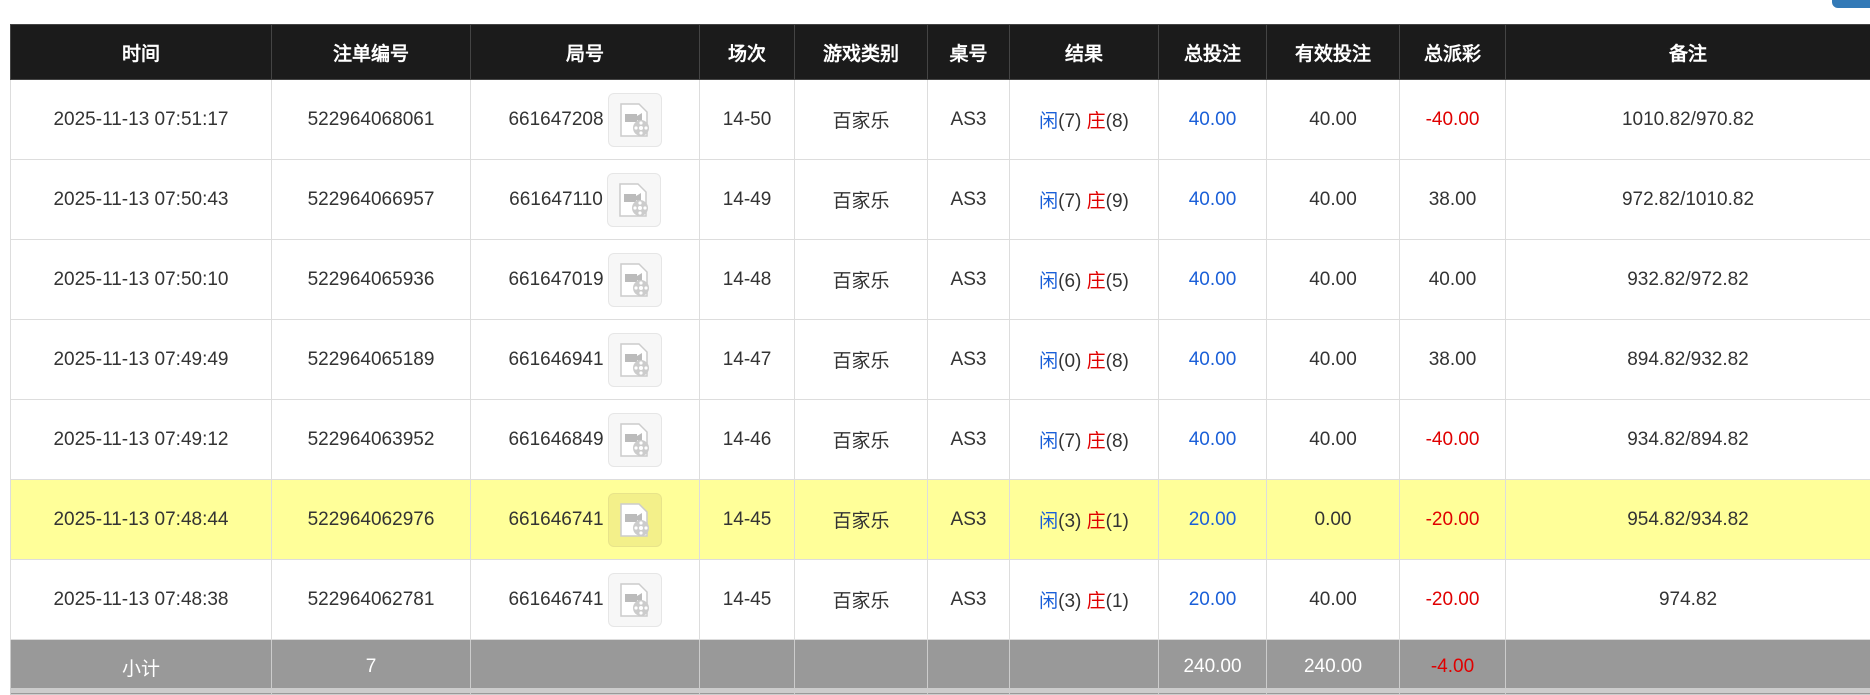  I want to click on header-note: 备注, so click(1688, 52).